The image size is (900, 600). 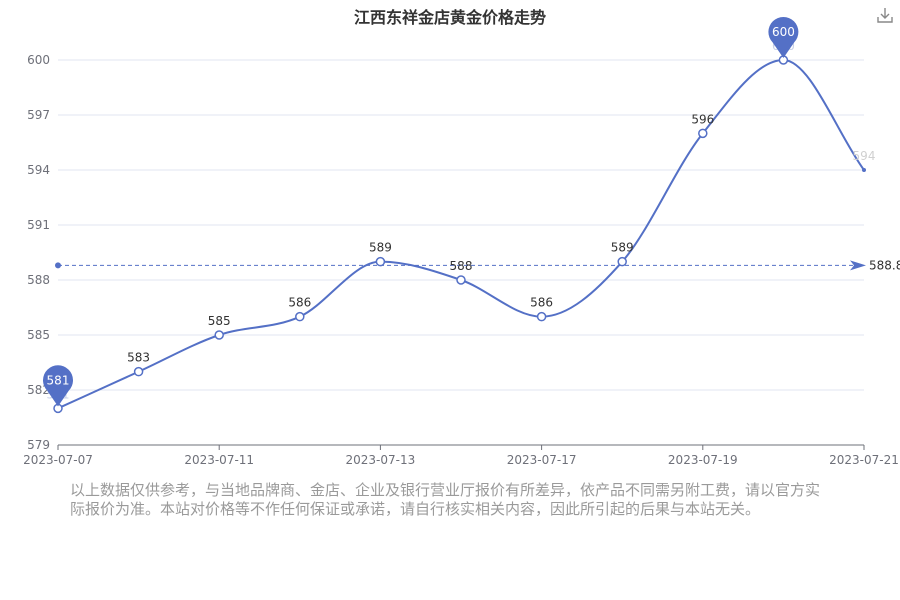 I want to click on y-tick-label: 585, so click(x=38, y=335).